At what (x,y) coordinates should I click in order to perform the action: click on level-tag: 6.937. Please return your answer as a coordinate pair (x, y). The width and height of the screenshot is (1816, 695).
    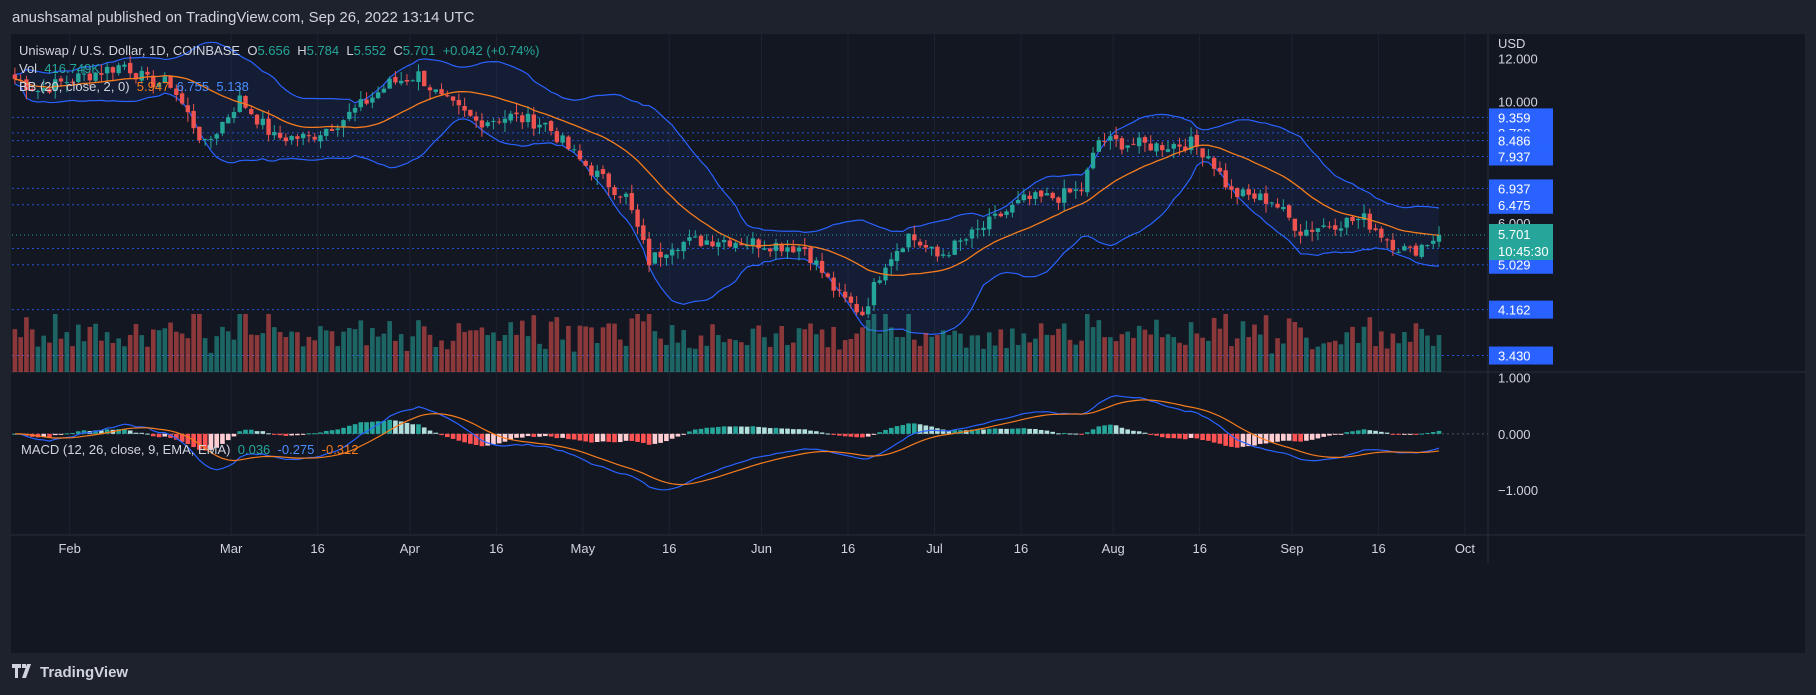
    Looking at the image, I should click on (1521, 188).